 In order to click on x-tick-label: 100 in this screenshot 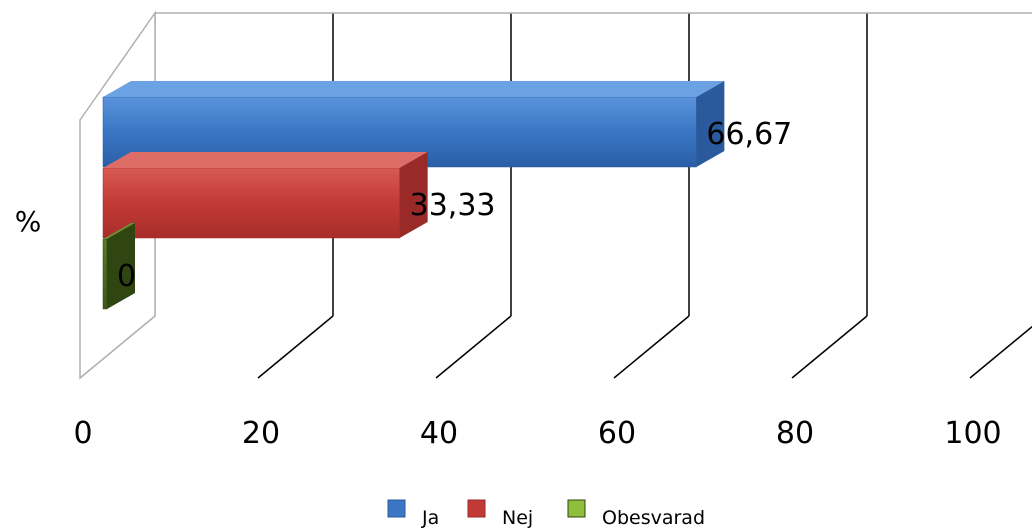, I will do `click(972, 433)`.